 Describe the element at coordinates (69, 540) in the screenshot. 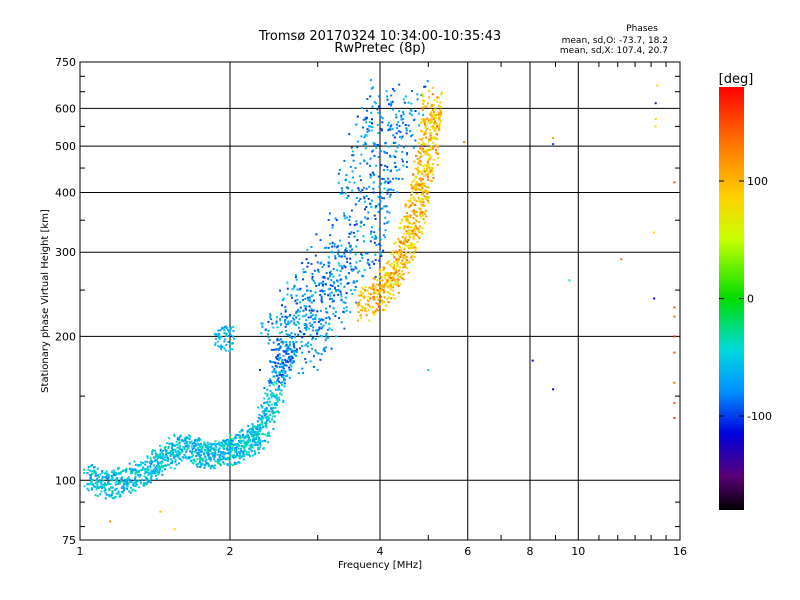

I see `y-tick-label: 75` at that location.